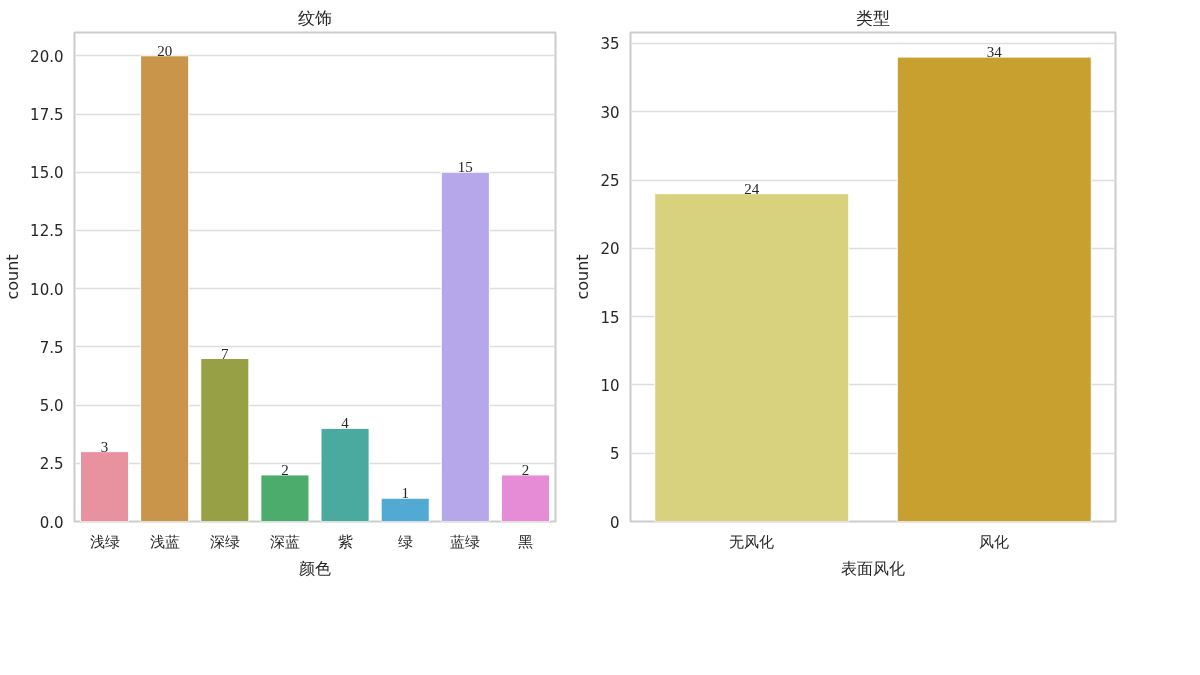  I want to click on data-label: 24, so click(752, 188).